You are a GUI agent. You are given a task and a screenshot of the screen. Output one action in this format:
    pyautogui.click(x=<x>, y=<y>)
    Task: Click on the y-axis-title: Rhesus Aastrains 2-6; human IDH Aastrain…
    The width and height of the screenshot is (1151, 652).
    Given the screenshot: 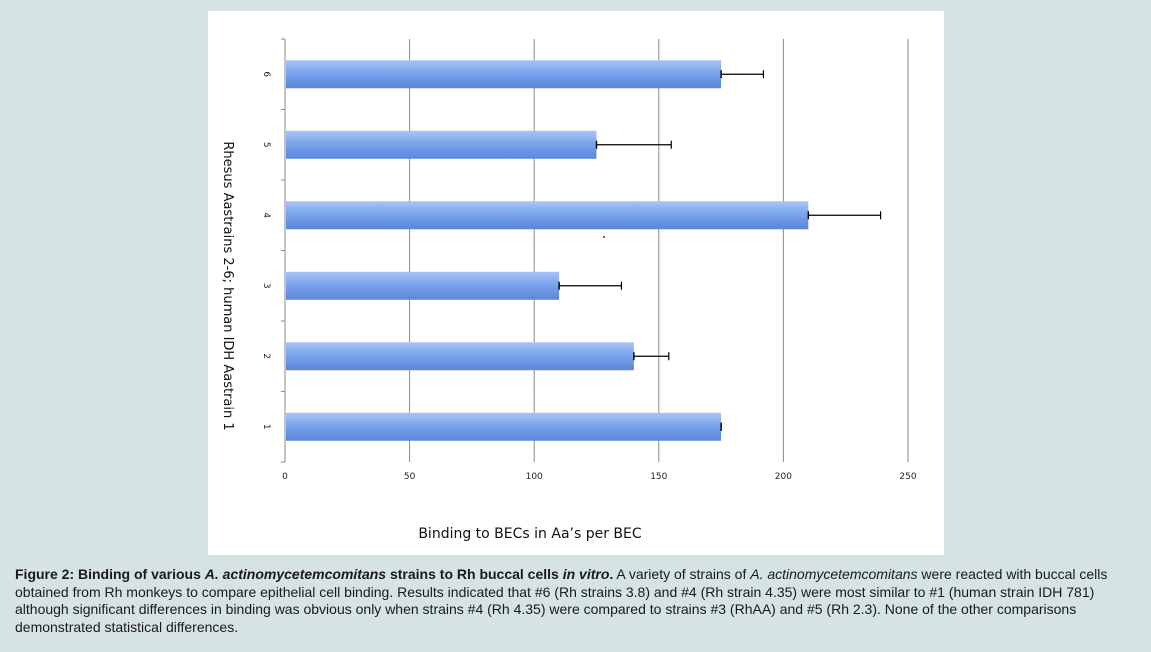 What is the action you would take?
    pyautogui.click(x=227, y=285)
    